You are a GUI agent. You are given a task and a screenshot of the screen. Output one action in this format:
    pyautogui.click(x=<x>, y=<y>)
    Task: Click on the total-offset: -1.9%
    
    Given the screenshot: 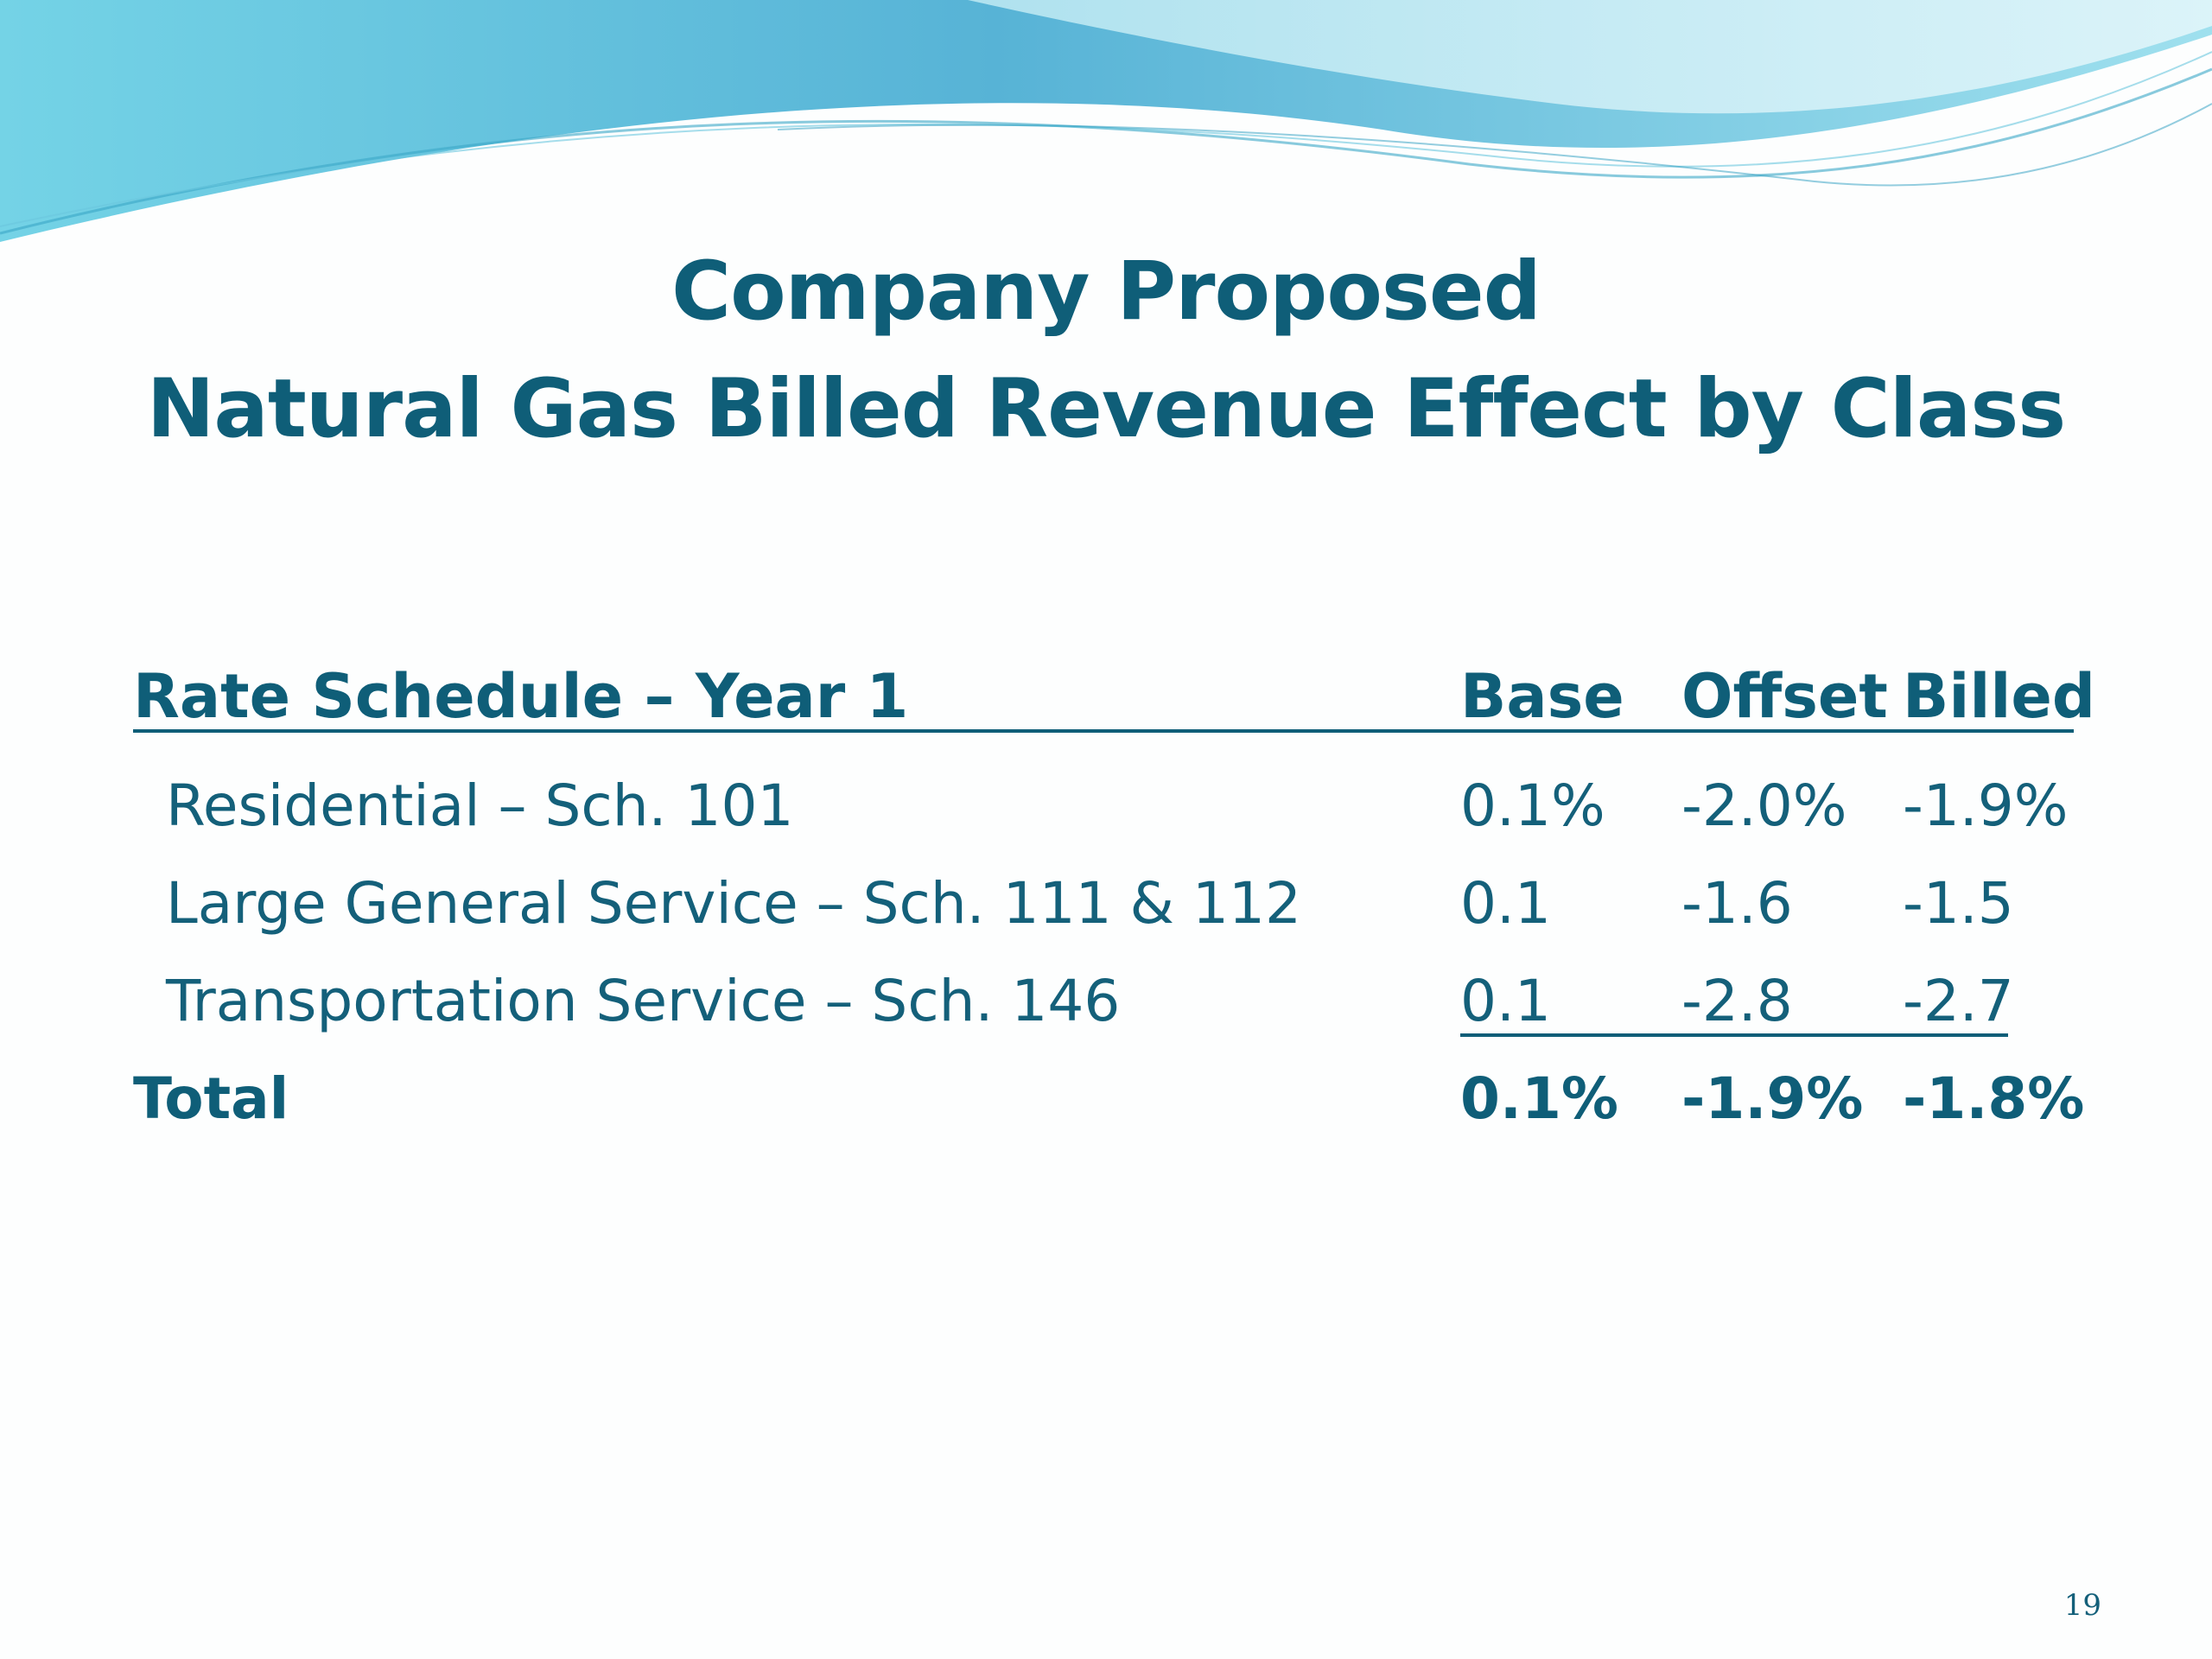 What is the action you would take?
    pyautogui.click(x=1773, y=1098)
    